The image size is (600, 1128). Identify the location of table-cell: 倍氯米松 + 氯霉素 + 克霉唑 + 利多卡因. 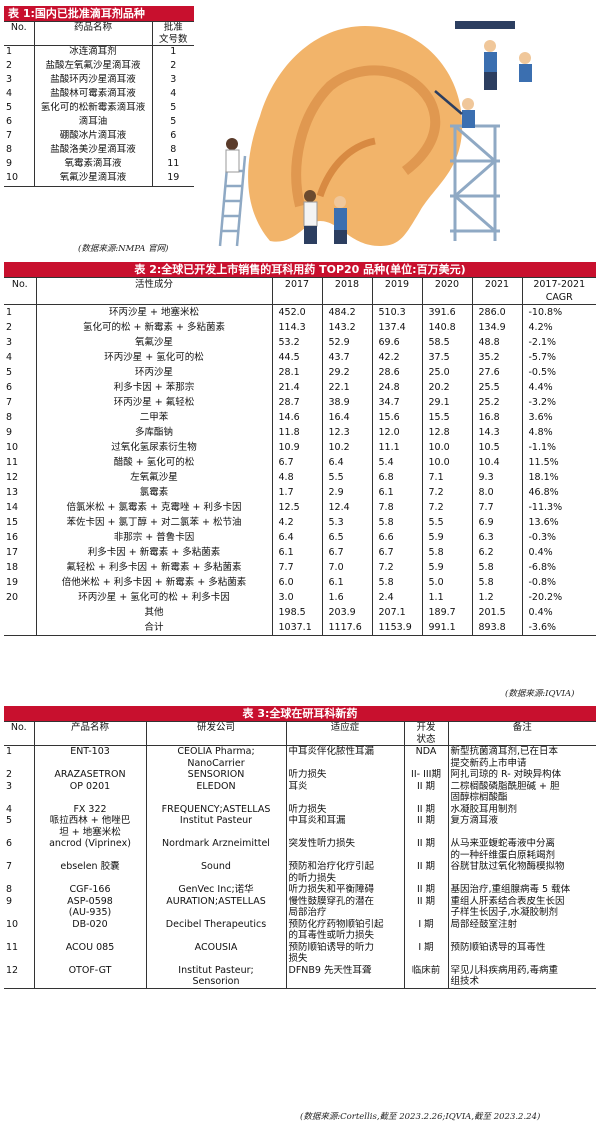
(153, 507).